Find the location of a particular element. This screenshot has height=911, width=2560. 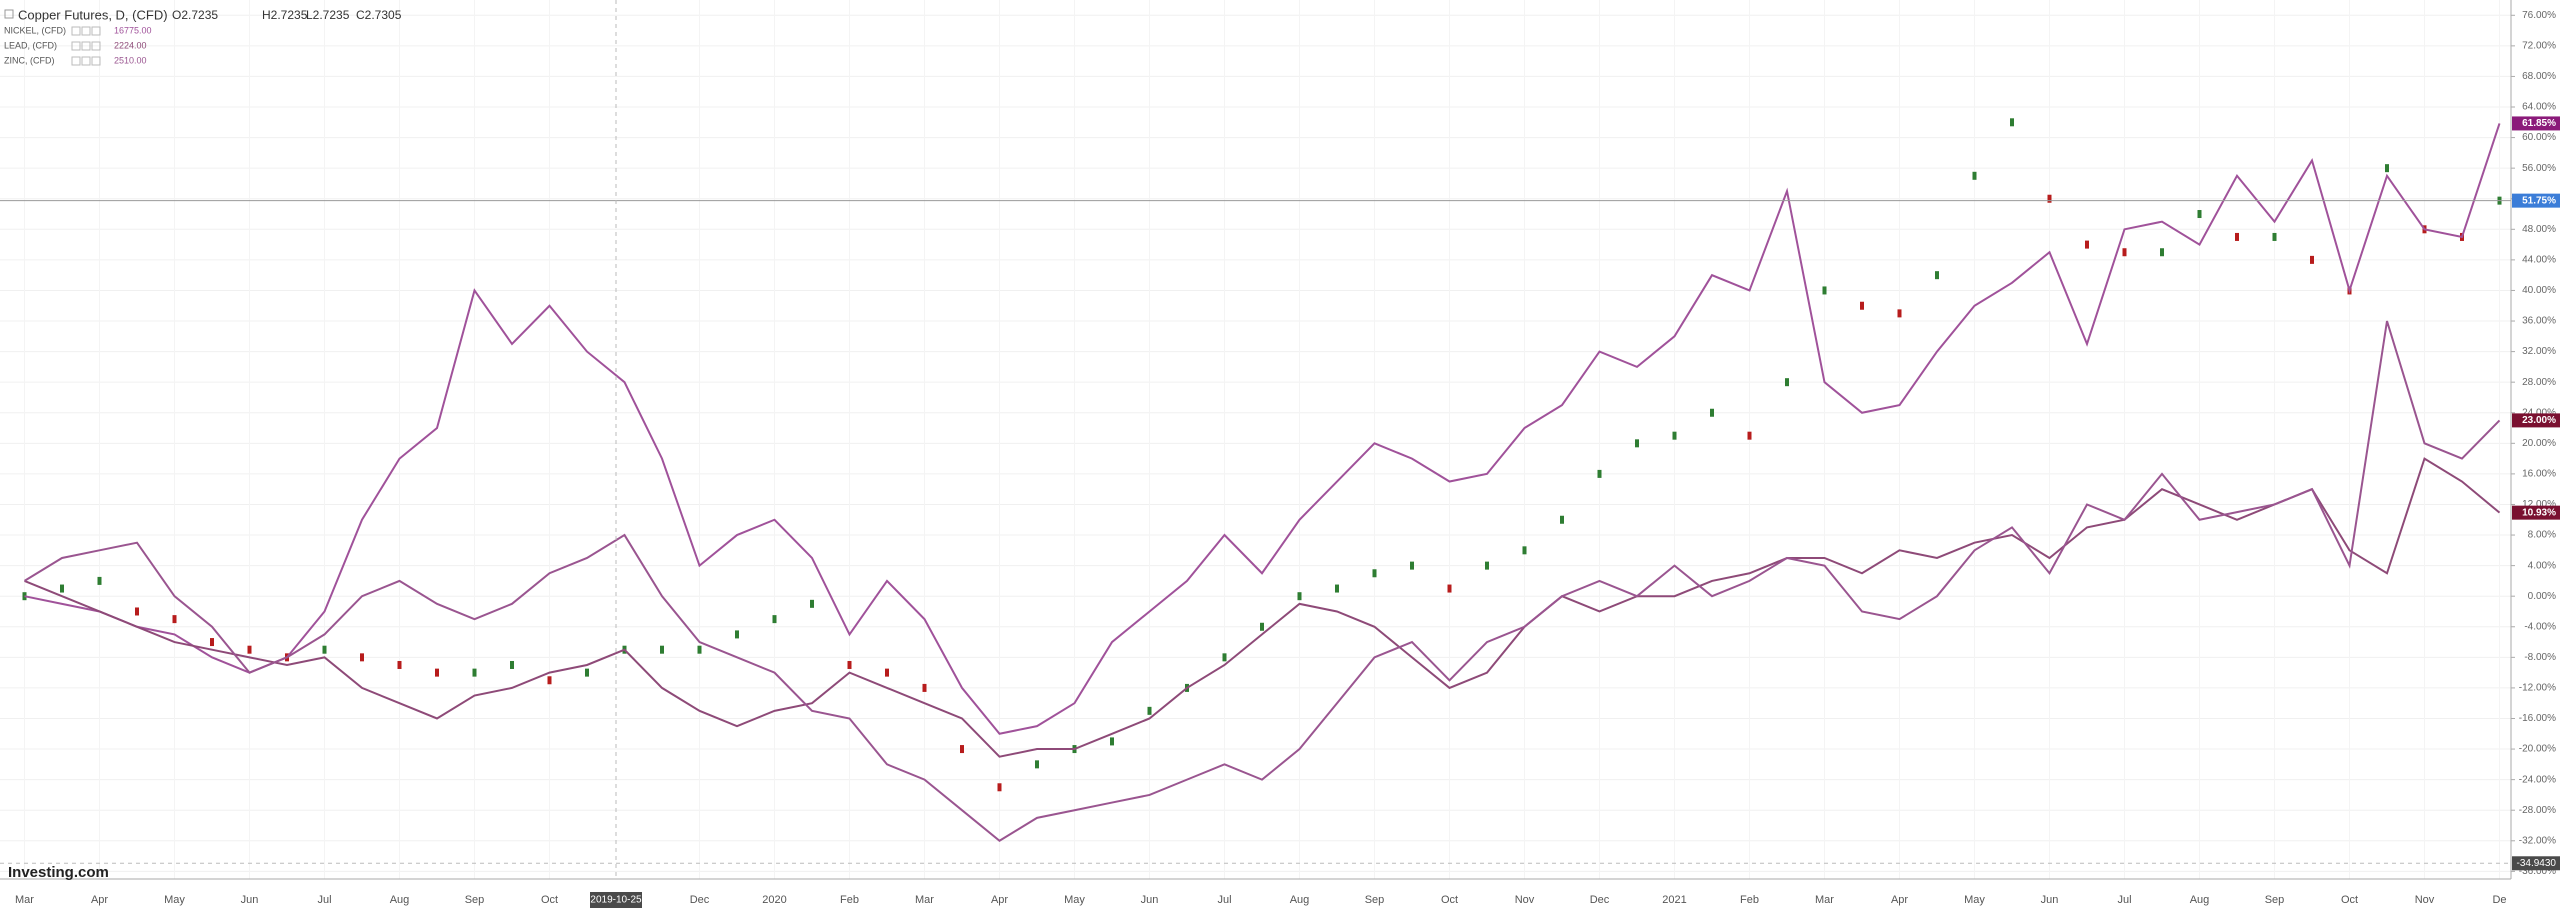

x-tick-label: Dec is located at coordinates (700, 900).